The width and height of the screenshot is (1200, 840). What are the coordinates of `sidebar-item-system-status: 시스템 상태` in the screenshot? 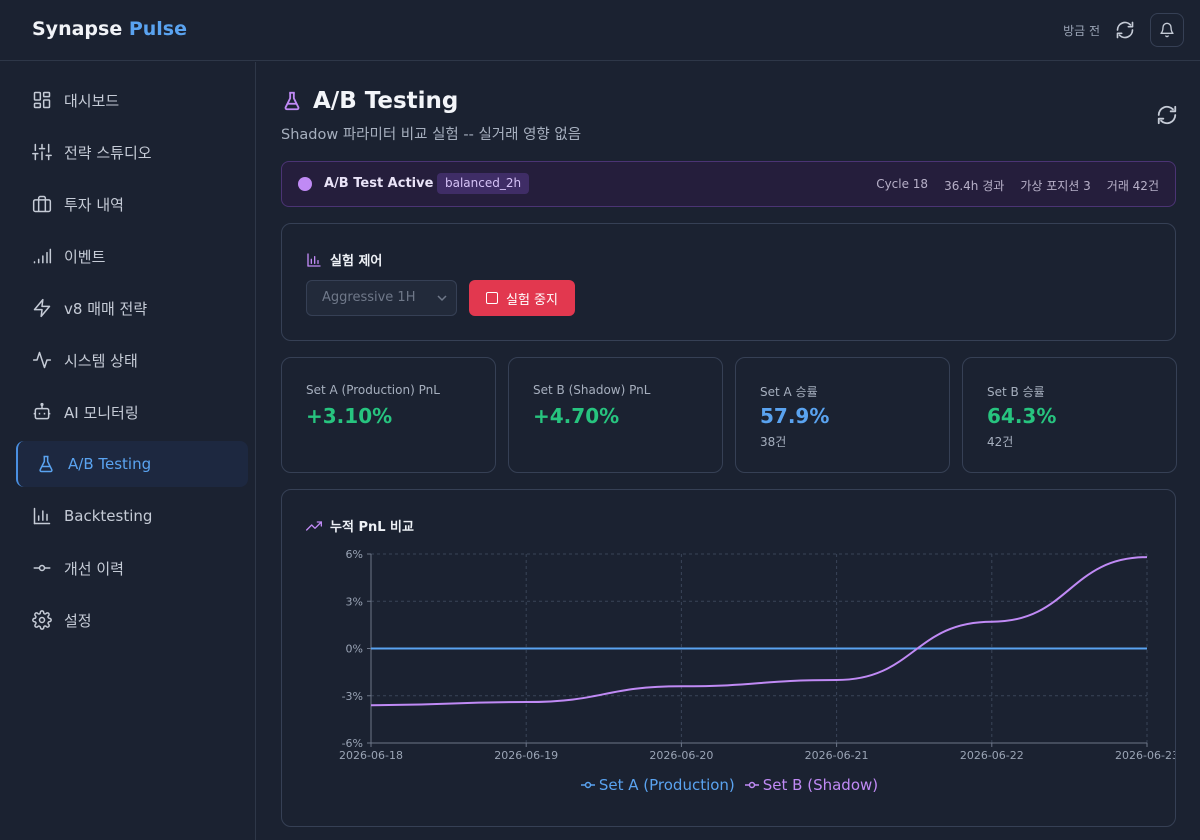 It's located at (132, 360).